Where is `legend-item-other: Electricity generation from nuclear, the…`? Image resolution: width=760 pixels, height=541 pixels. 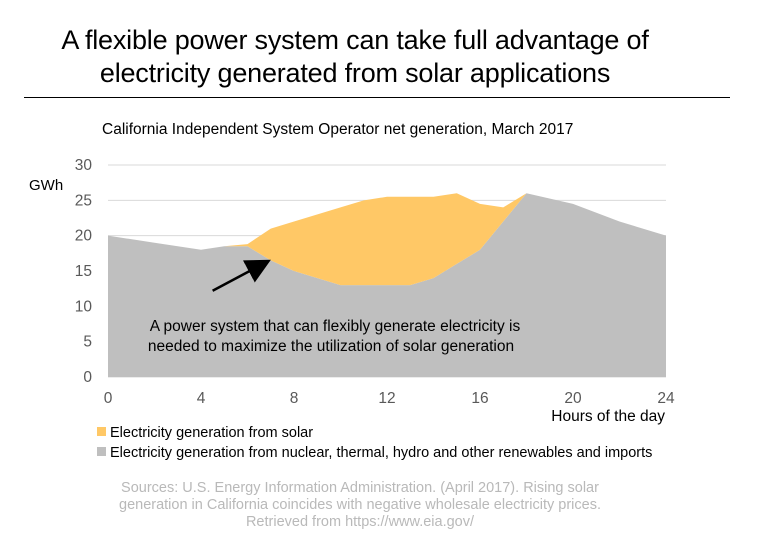 legend-item-other: Electricity generation from nuclear, the… is located at coordinates (374, 453).